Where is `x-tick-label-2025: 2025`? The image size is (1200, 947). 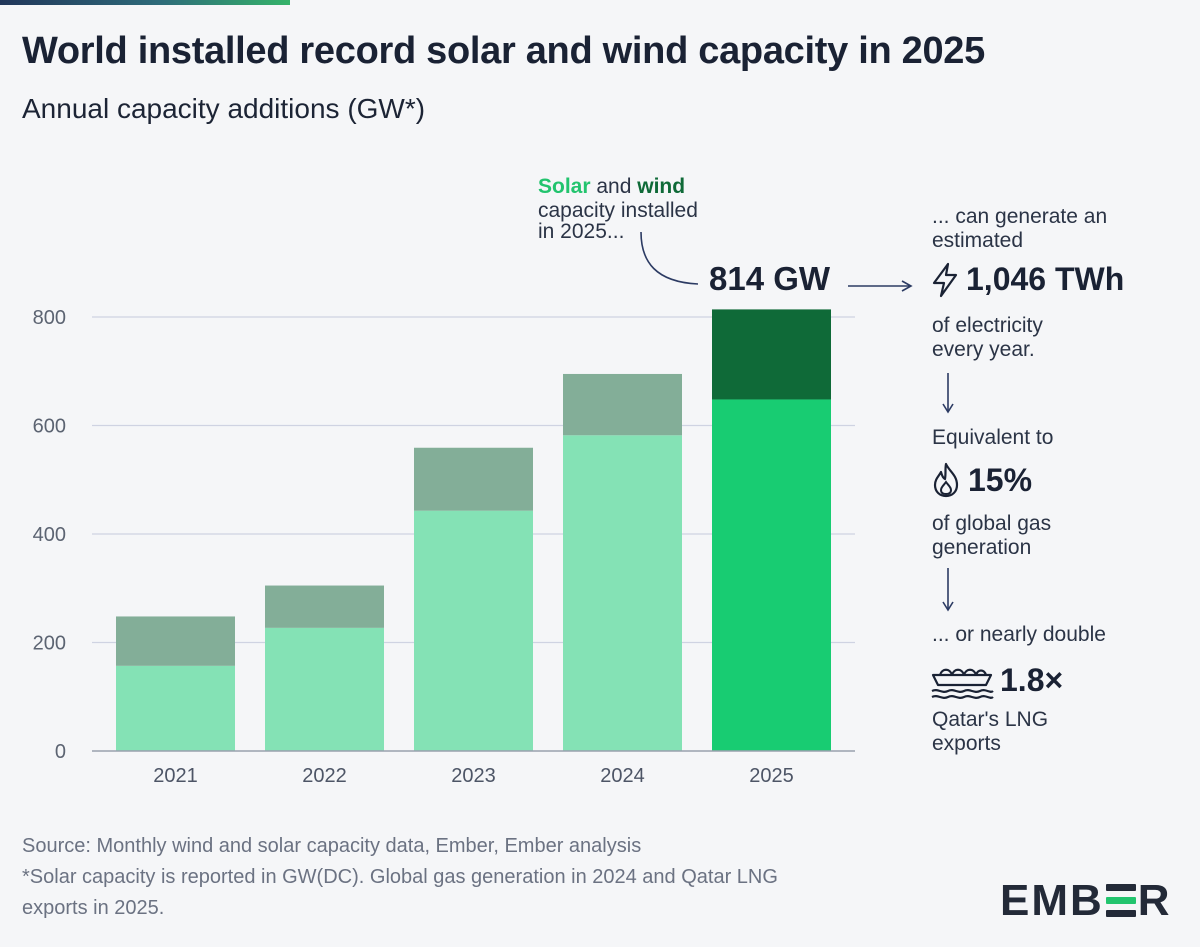
x-tick-label-2025: 2025 is located at coordinates (771, 776).